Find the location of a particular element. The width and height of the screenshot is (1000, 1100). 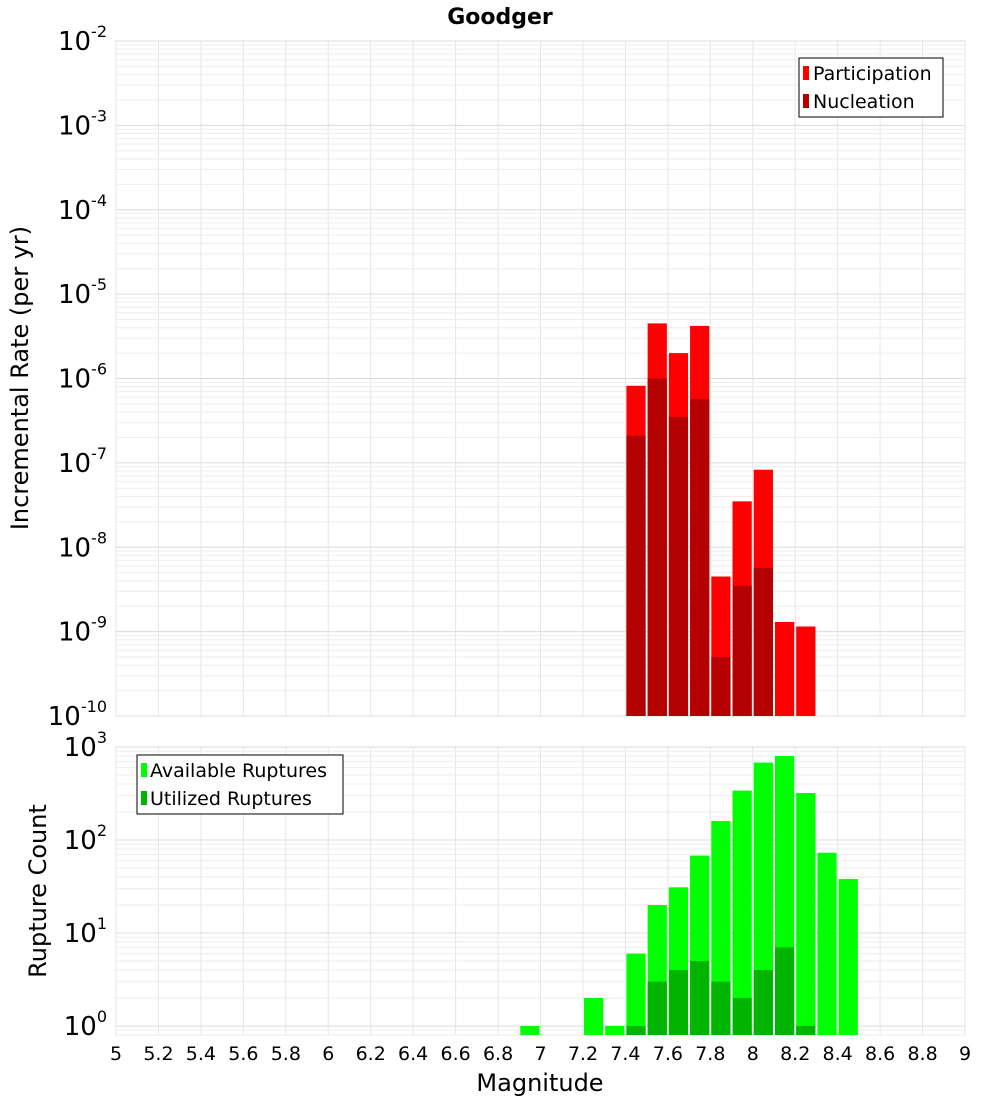

x-tick-label: 7 is located at coordinates (540, 1054).